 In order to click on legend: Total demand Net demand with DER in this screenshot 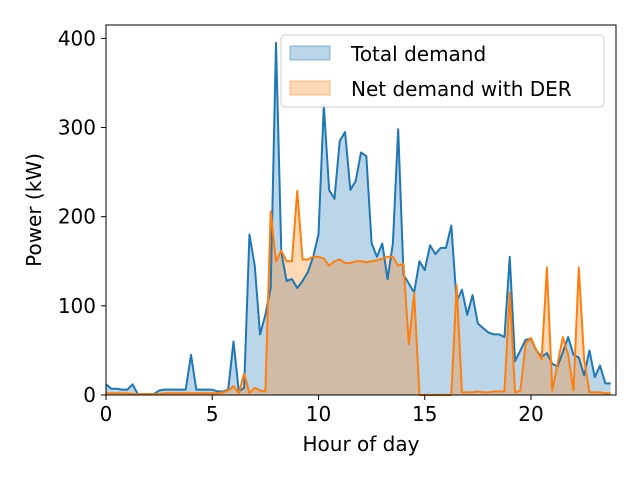, I will do `click(442, 71)`.